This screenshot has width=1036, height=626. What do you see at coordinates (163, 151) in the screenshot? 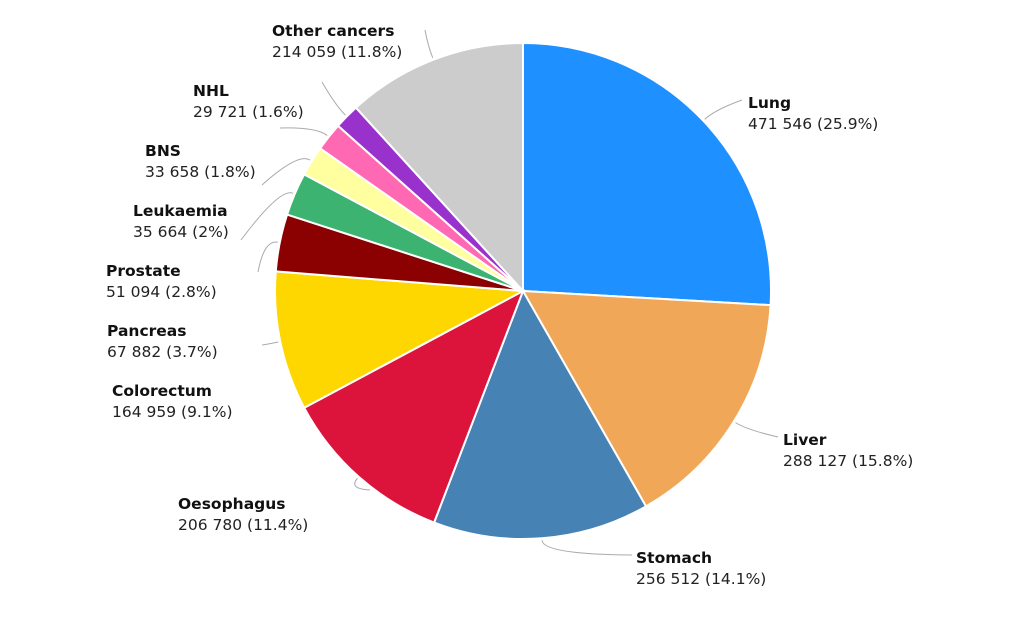
I see `slice-label-name: BNS` at bounding box center [163, 151].